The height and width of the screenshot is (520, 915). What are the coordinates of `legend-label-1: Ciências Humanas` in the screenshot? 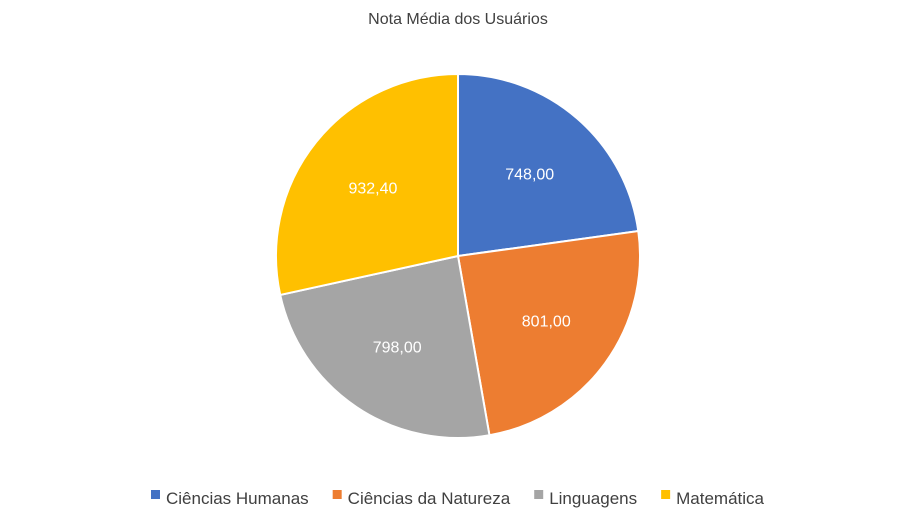 It's located at (237, 498).